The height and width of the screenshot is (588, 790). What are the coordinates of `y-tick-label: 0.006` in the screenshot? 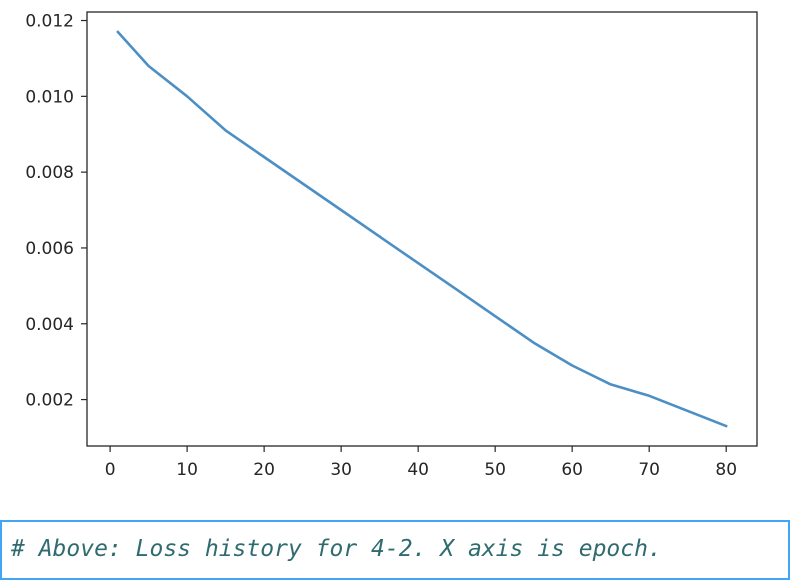 It's located at (49, 249).